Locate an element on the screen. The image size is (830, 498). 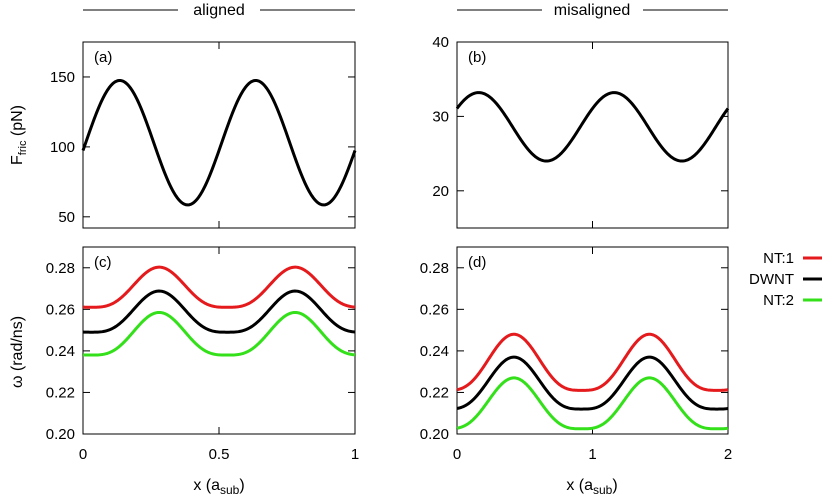
panel-d-frame is located at coordinates (592, 340).